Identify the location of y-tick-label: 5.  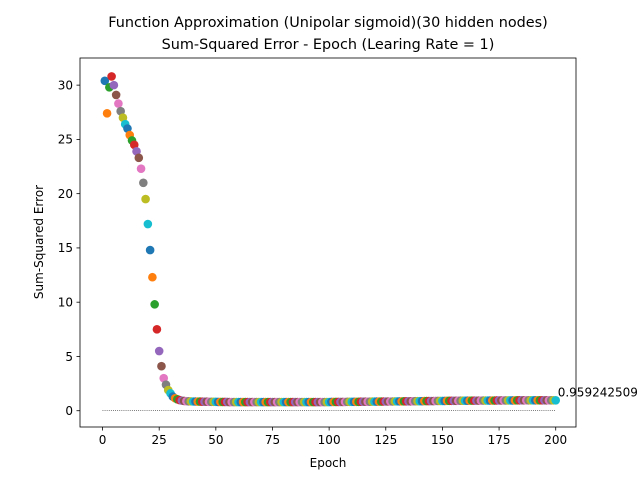
(69, 357).